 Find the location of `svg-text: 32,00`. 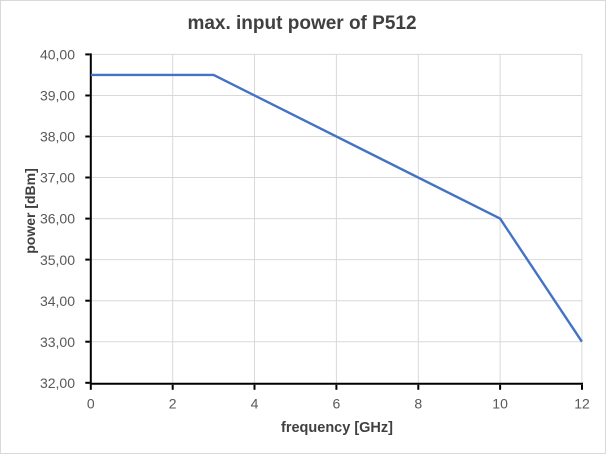

svg-text: 32,00 is located at coordinates (57, 383).